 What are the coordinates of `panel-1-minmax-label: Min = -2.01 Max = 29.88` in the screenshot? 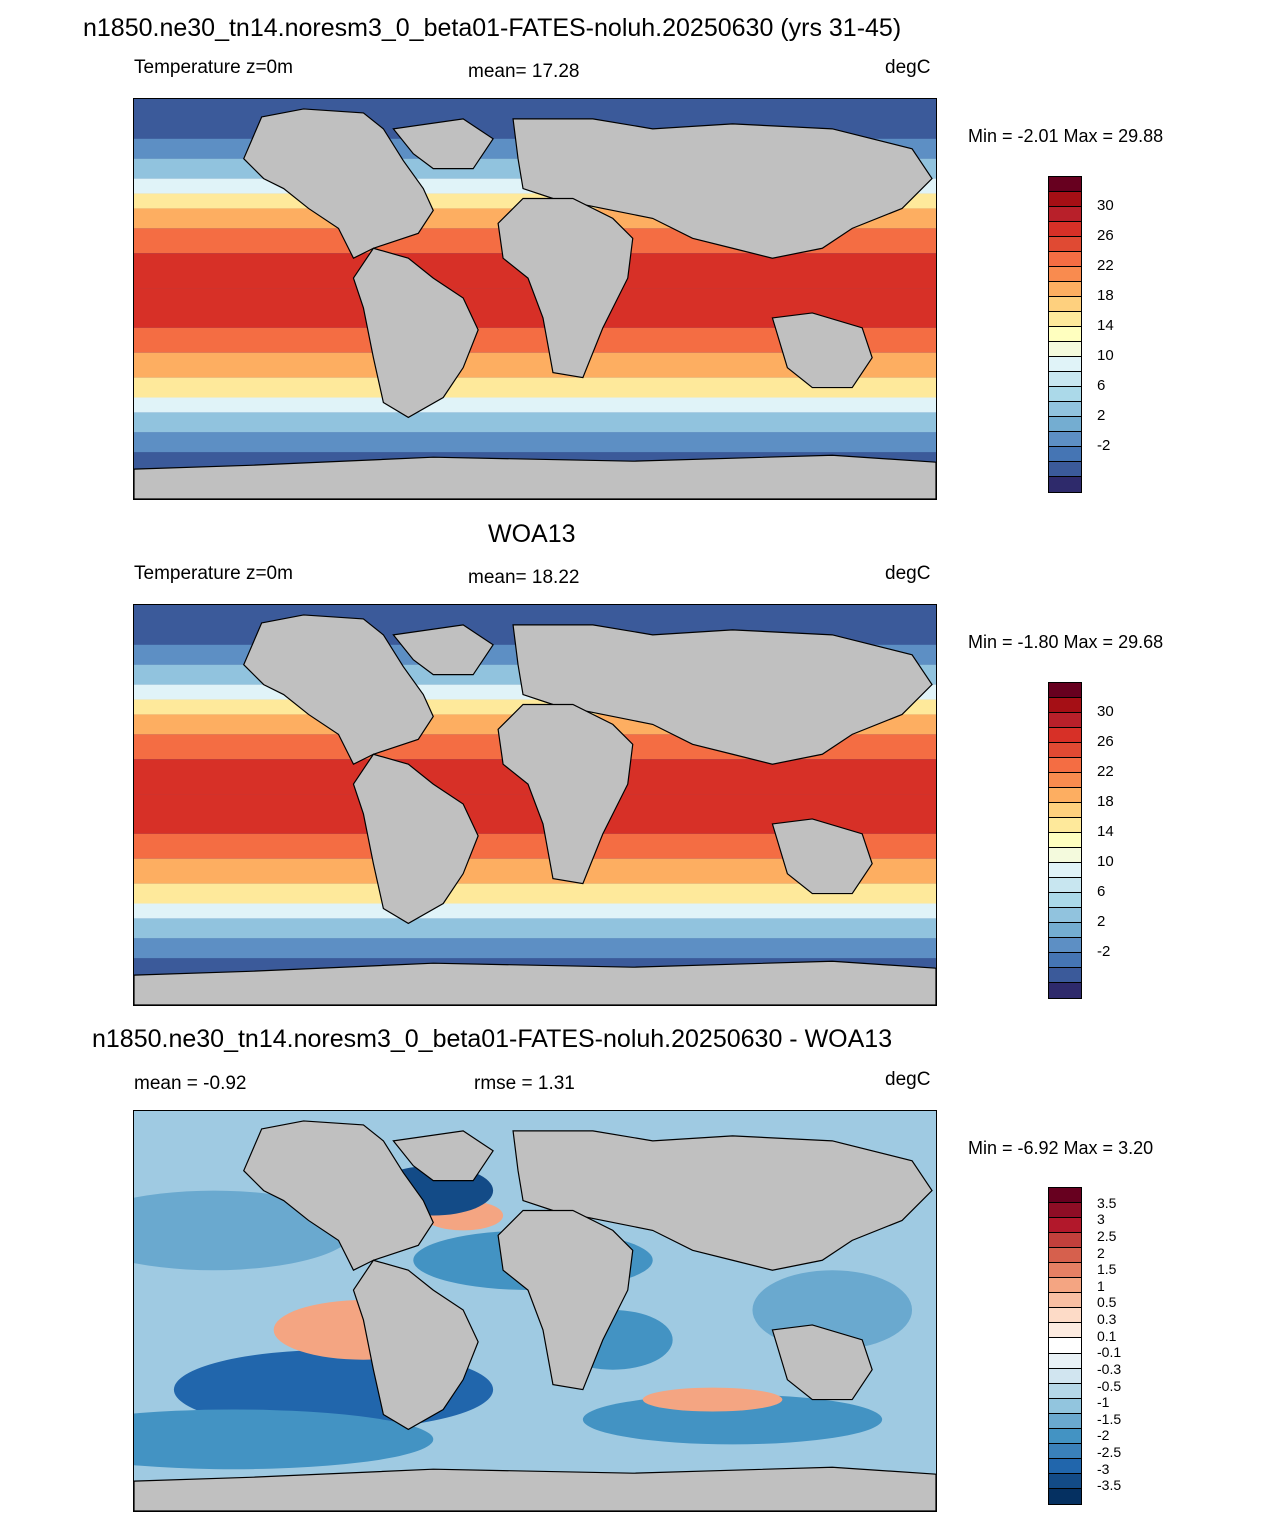 It's located at (1066, 136).